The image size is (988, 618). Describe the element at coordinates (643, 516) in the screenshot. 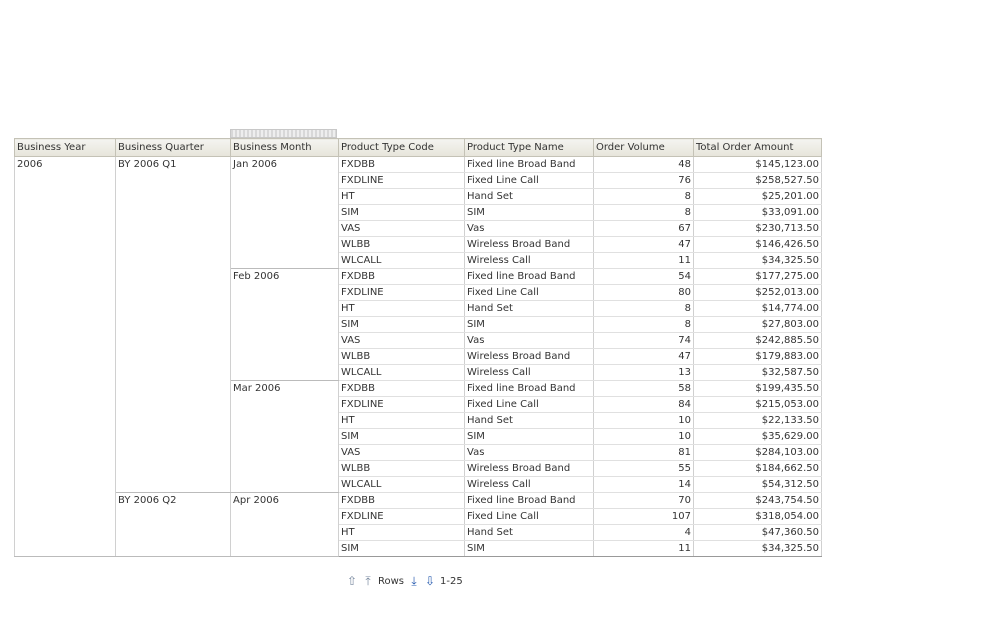

I see `cell-order-volume: 107` at that location.